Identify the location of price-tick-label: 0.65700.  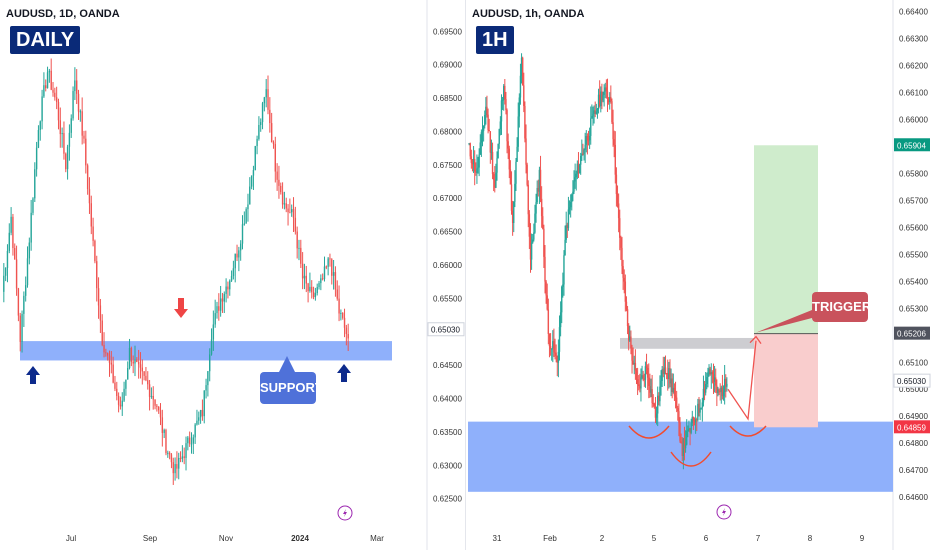
(913, 200).